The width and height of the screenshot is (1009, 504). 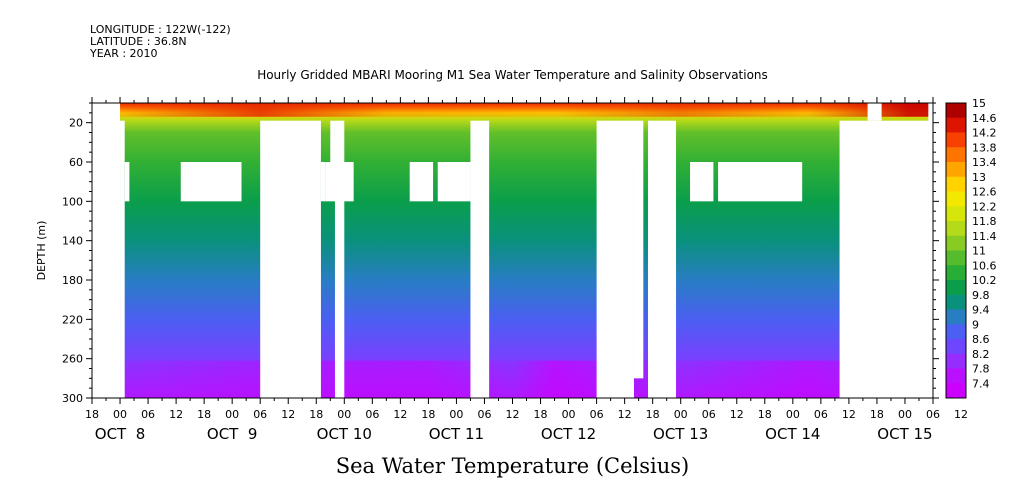 I want to click on colorbar-label: 15, so click(x=979, y=103).